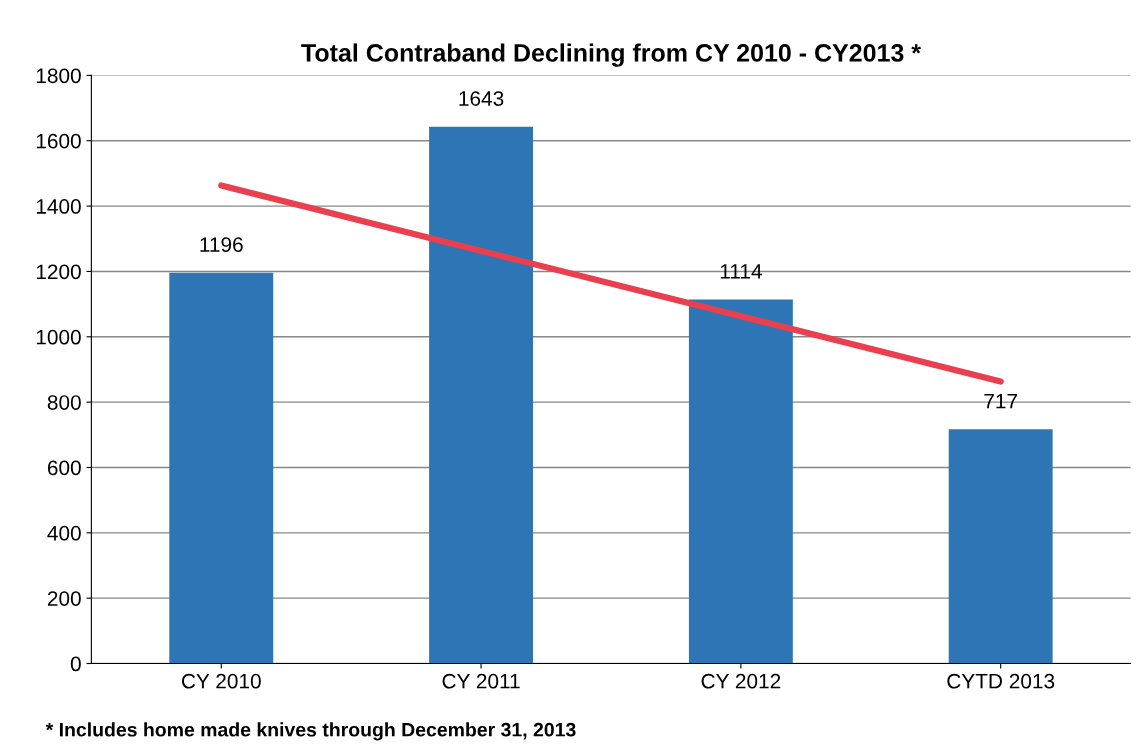  Describe the element at coordinates (64, 402) in the screenshot. I see `y-tick-label: 800` at that location.